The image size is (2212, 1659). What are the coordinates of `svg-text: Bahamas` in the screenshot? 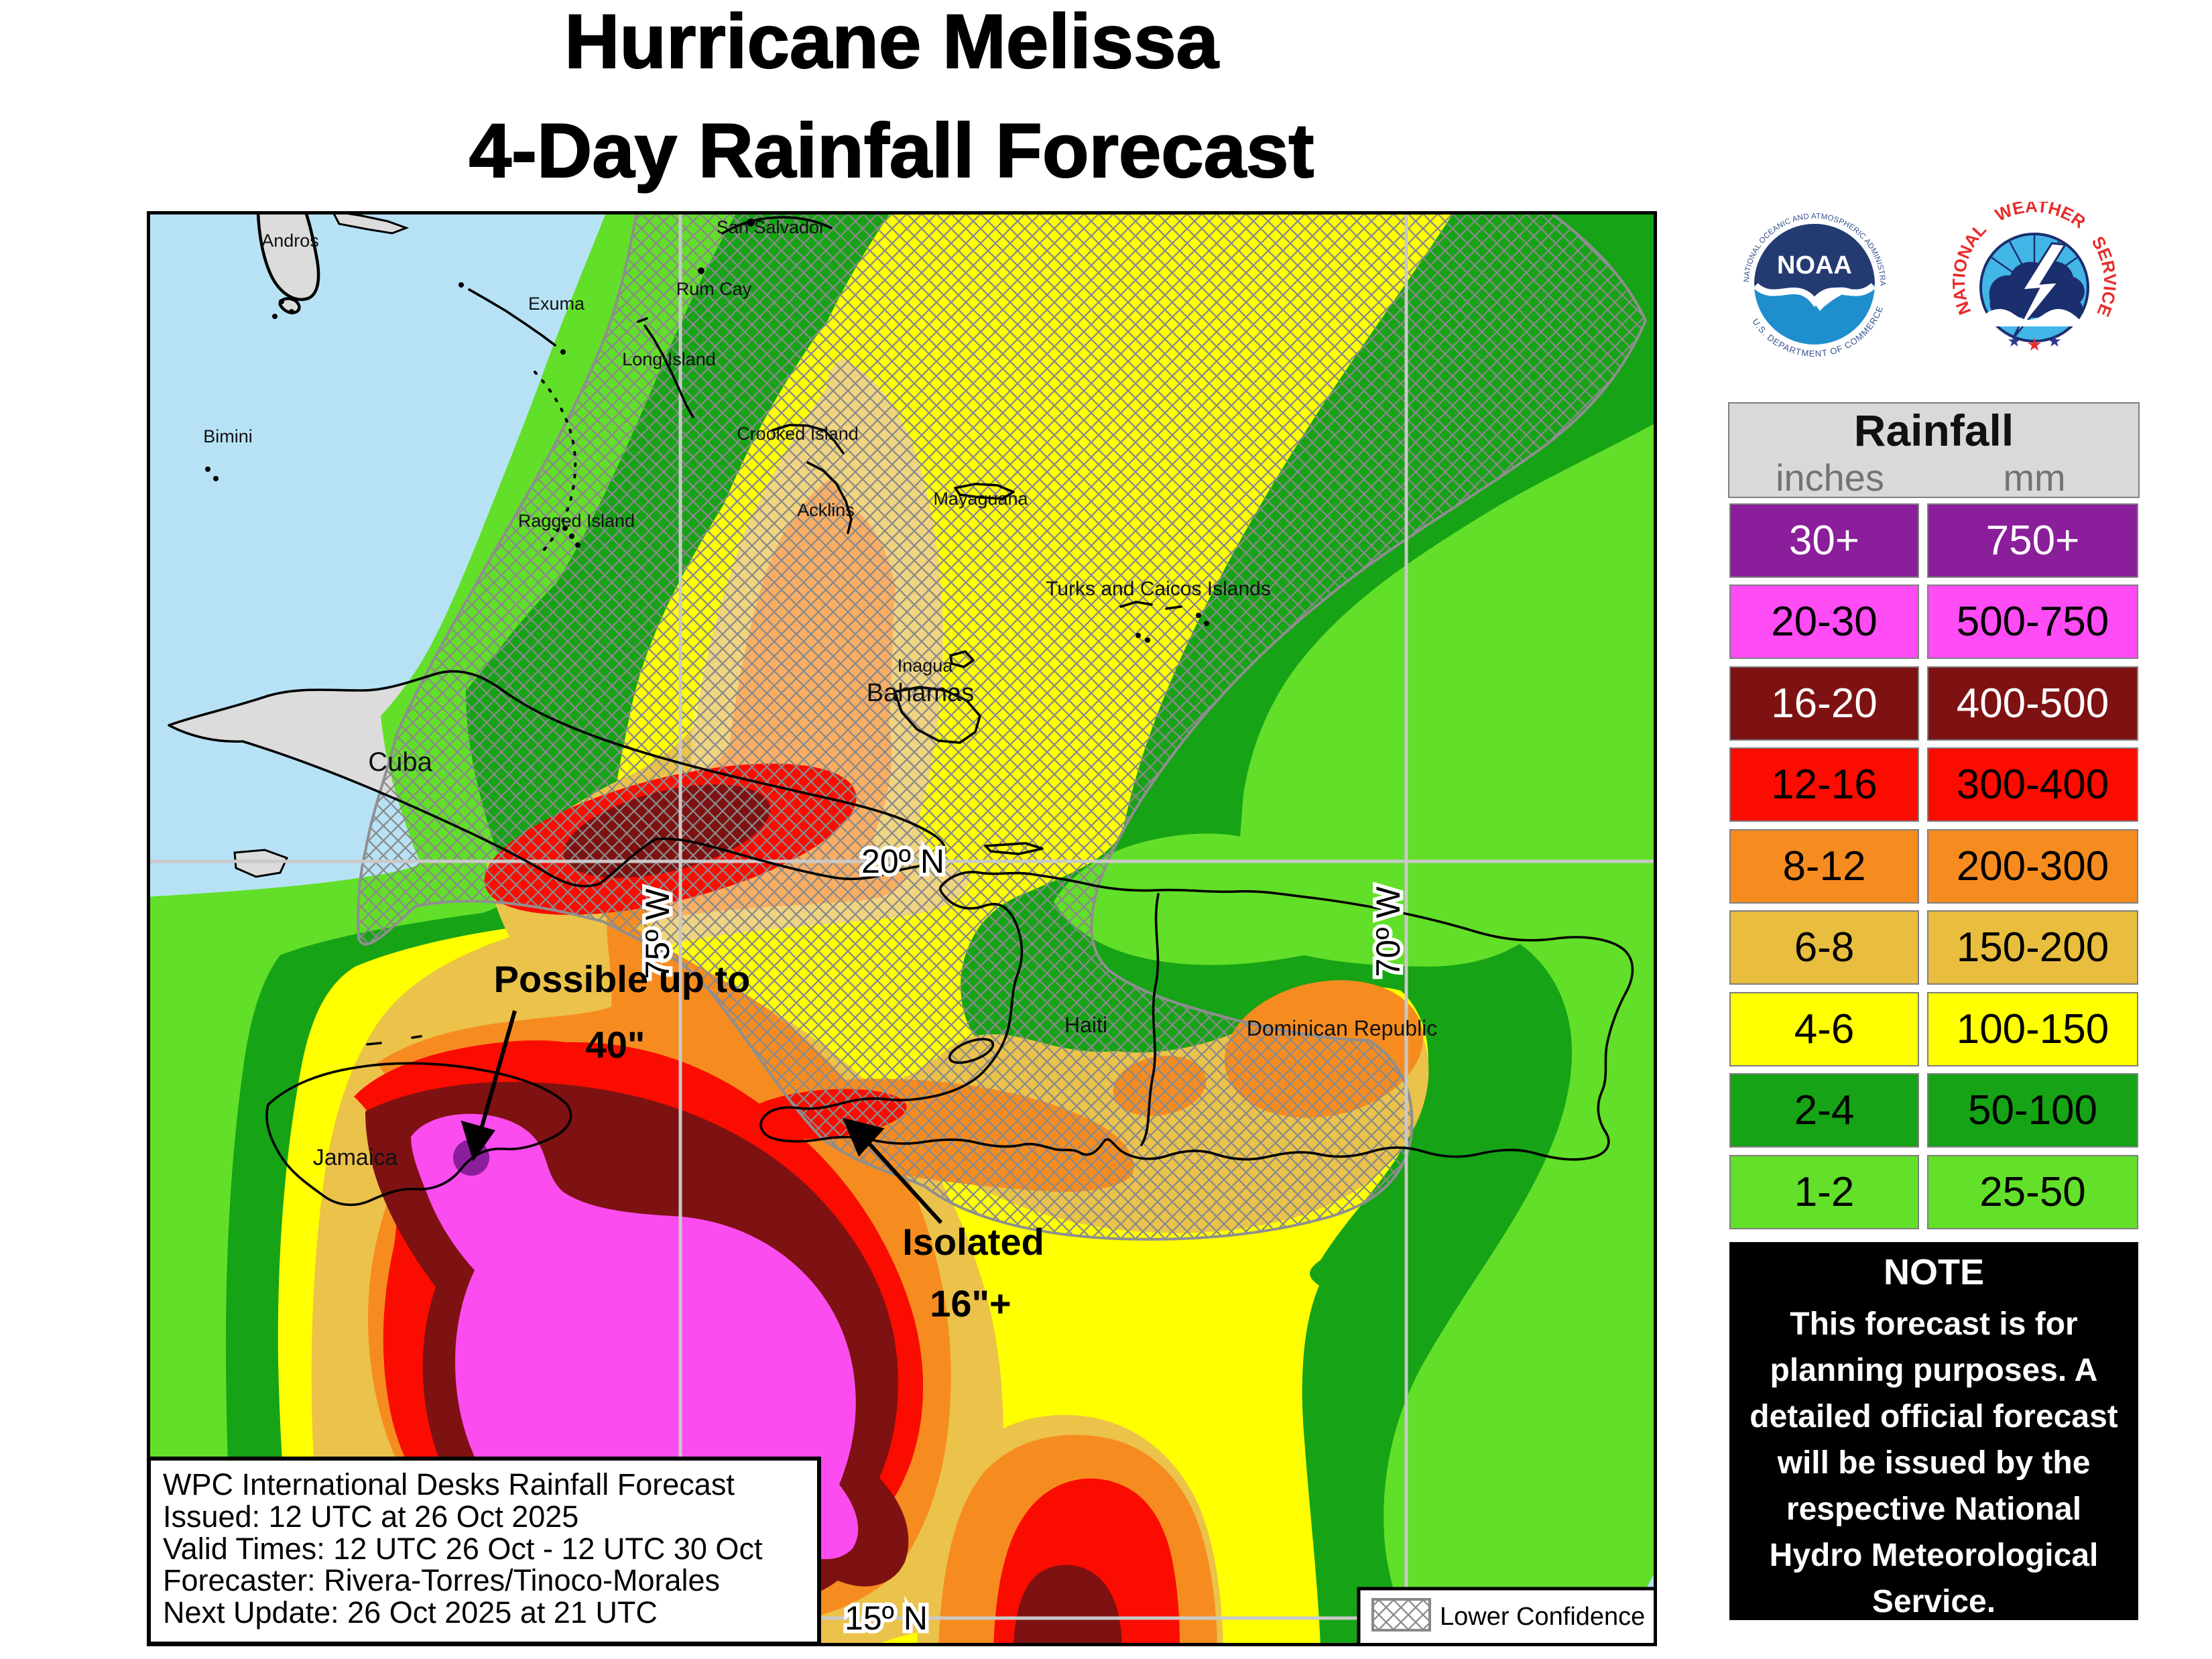 It's located at (921, 693).